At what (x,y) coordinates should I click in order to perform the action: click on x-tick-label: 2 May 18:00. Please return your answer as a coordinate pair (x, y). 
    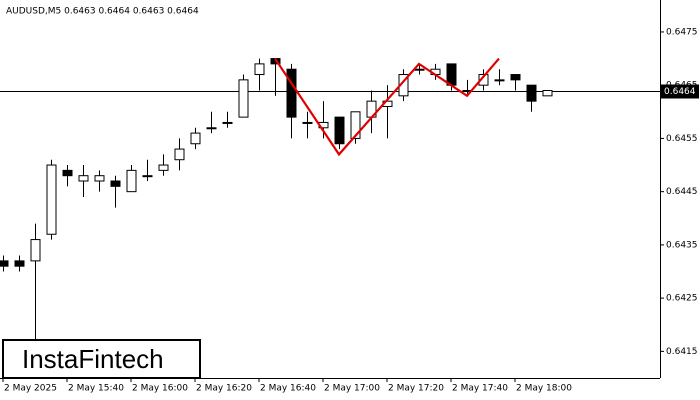
    Looking at the image, I should click on (544, 389).